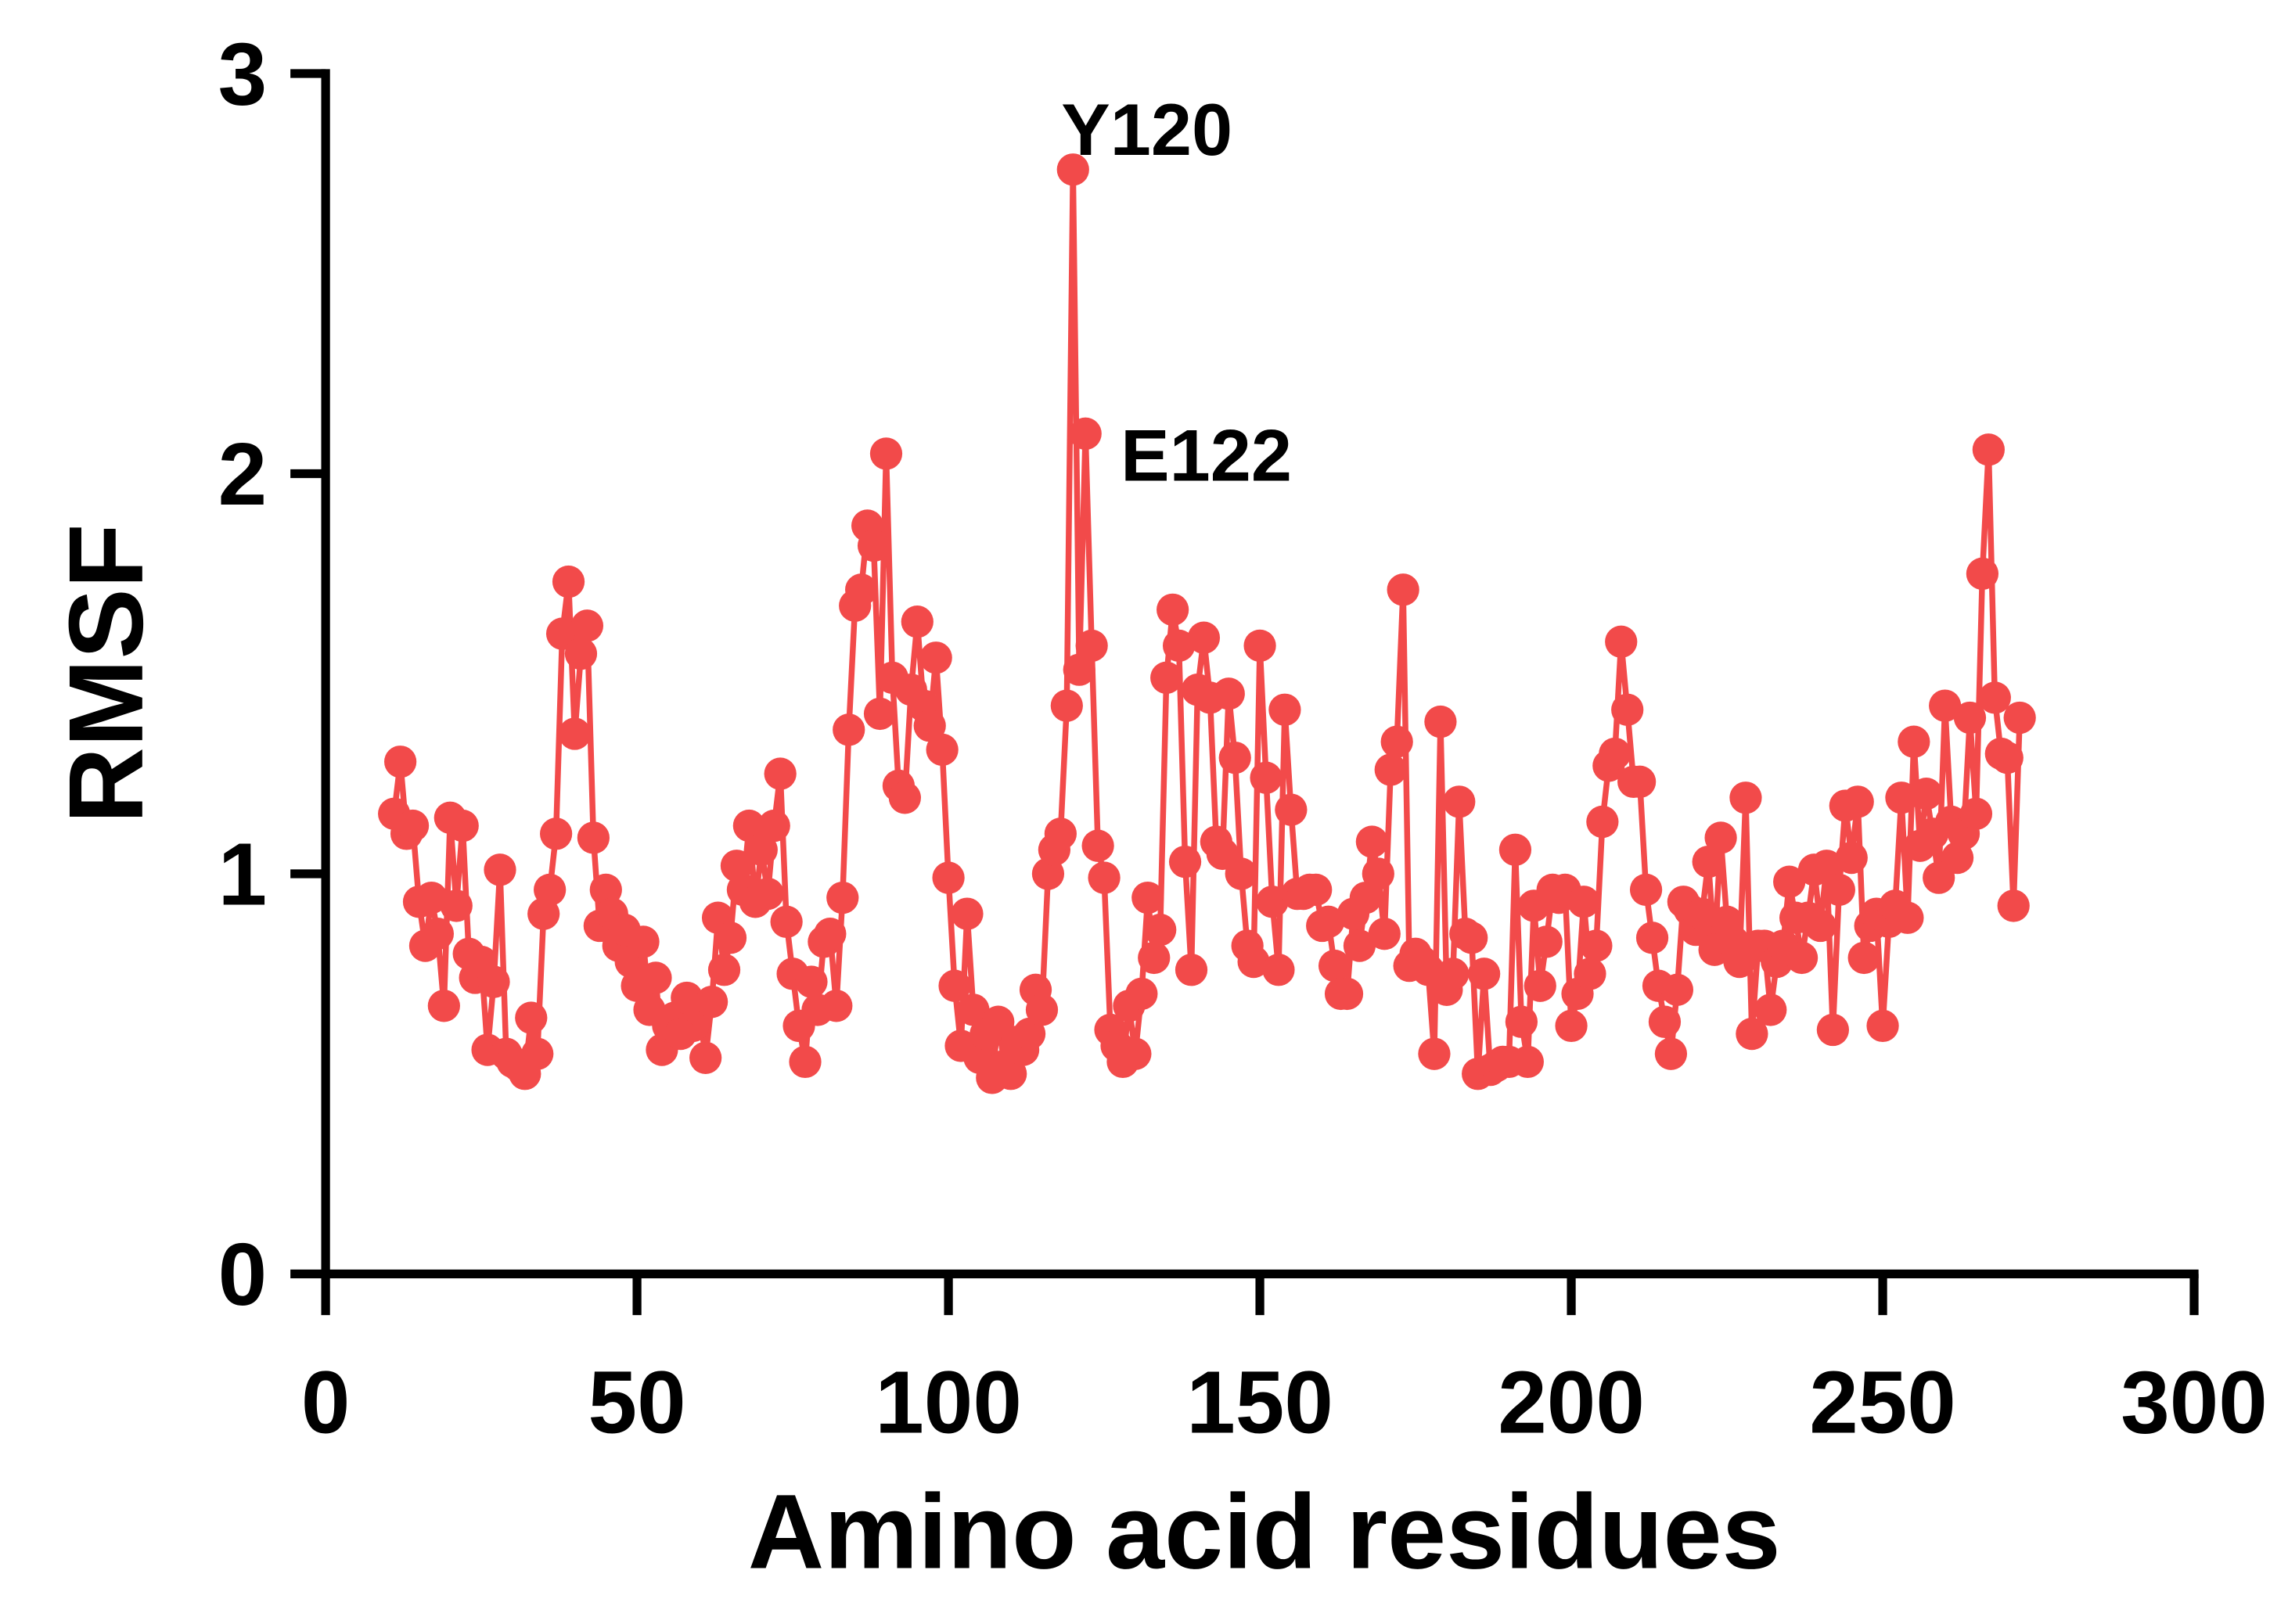 This screenshot has width=2288, height=1624. What do you see at coordinates (1146, 129) in the screenshot?
I see `annotation: Y120` at bounding box center [1146, 129].